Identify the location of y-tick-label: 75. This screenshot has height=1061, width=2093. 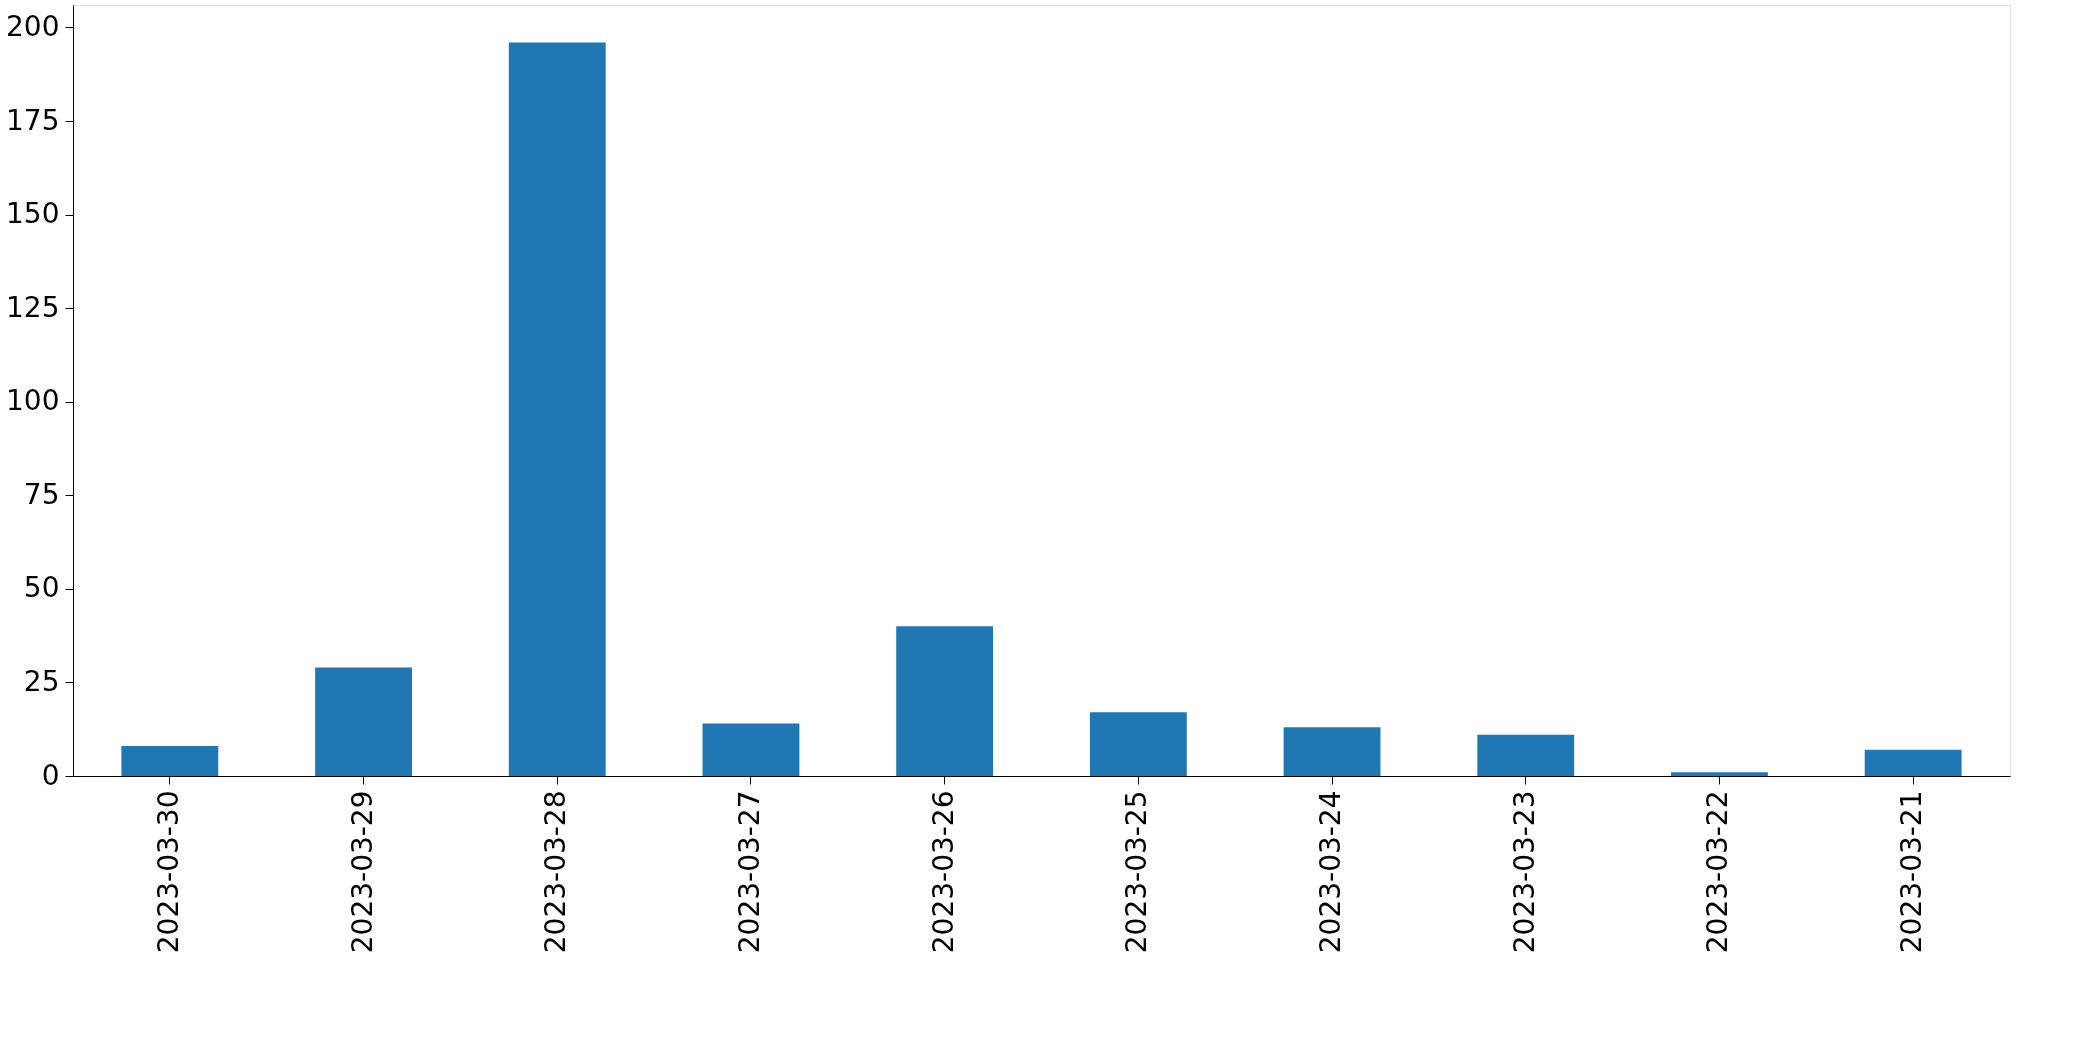
(41, 494).